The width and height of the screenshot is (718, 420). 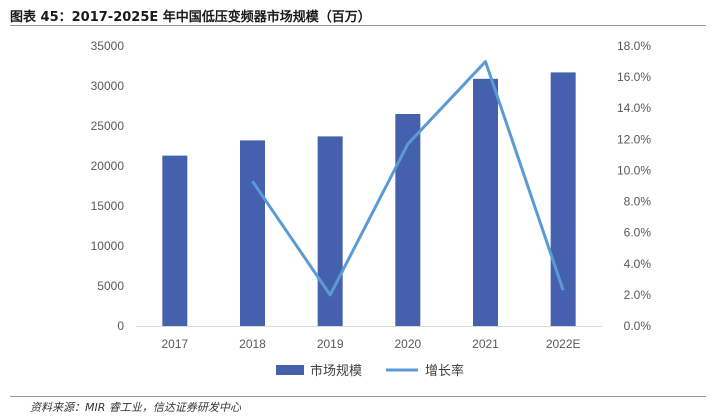 What do you see at coordinates (358, 25) in the screenshot?
I see `title-divider` at bounding box center [358, 25].